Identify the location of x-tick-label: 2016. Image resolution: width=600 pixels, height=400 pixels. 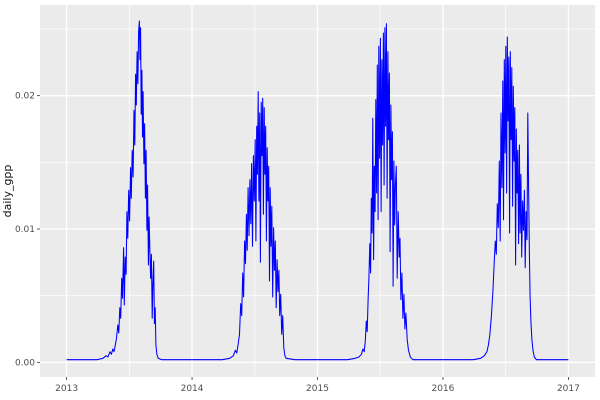
(442, 389).